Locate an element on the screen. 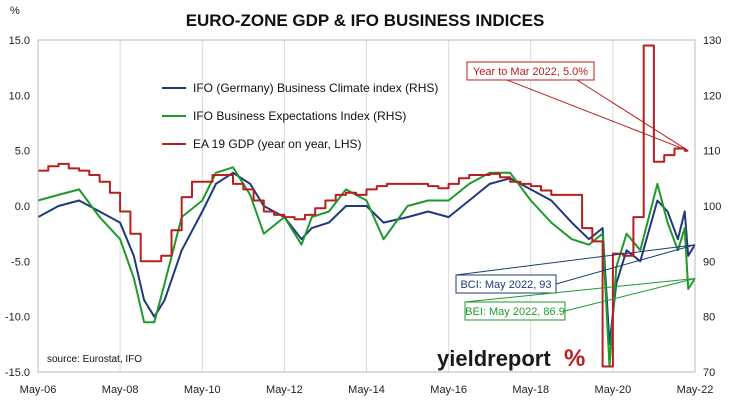 The image size is (731, 400). callout-text: BEI: May 2022, 86.9 is located at coordinates (515, 312).